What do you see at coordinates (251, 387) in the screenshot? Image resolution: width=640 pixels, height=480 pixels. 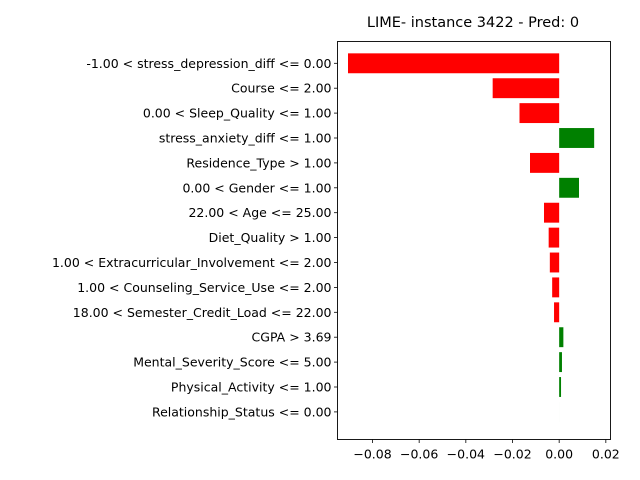 I see `y-tick-label-13: Physical_Activity <= 1.00` at bounding box center [251, 387].